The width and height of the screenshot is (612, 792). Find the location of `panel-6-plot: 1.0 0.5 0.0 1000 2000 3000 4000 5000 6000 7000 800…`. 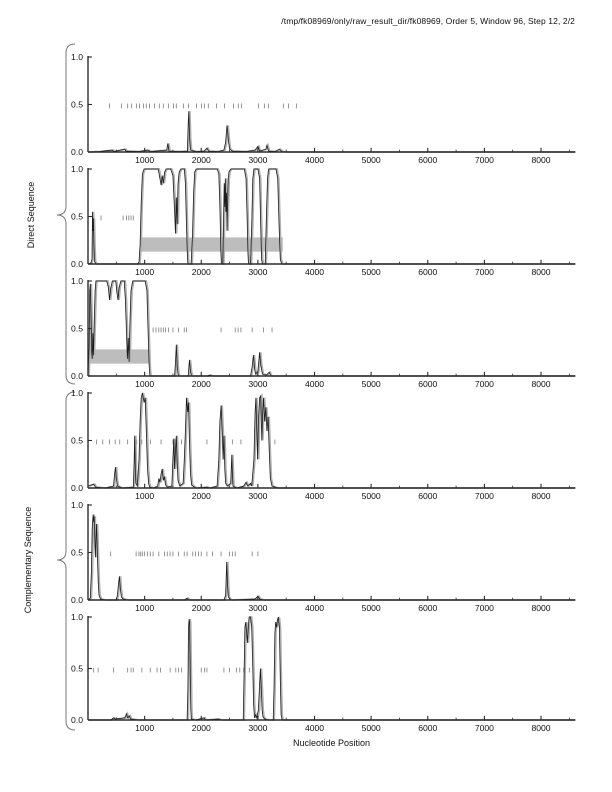

panel-6-plot: 1.0 0.5 0.0 1000 2000 3000 4000 5000 6000 7000 800… is located at coordinates (324, 672).